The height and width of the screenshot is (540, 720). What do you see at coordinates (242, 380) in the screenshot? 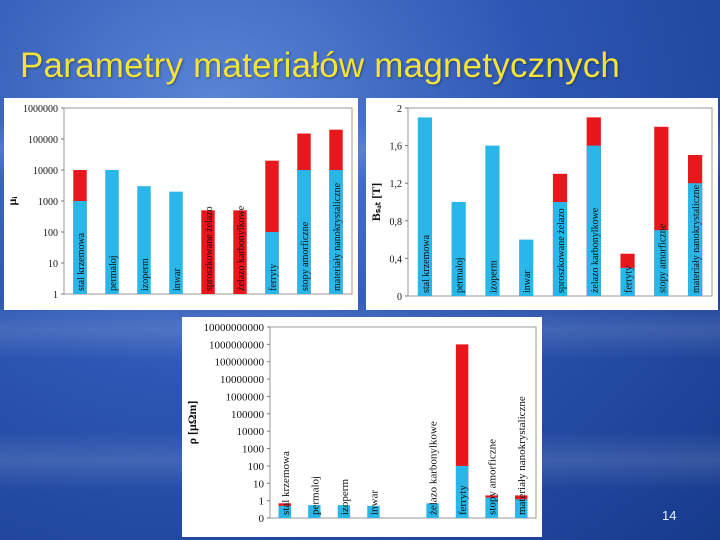
I see `y-tick-label: 10000000` at bounding box center [242, 380].